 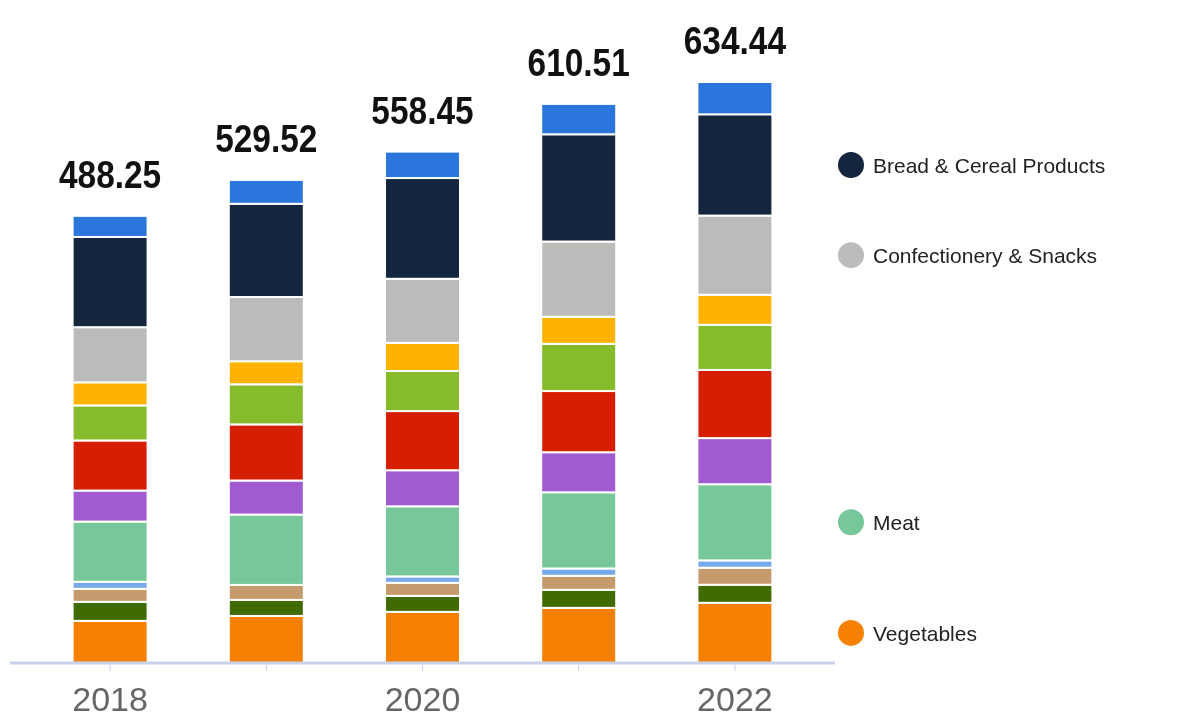 I want to click on annotation: 529.52, so click(x=266, y=139).